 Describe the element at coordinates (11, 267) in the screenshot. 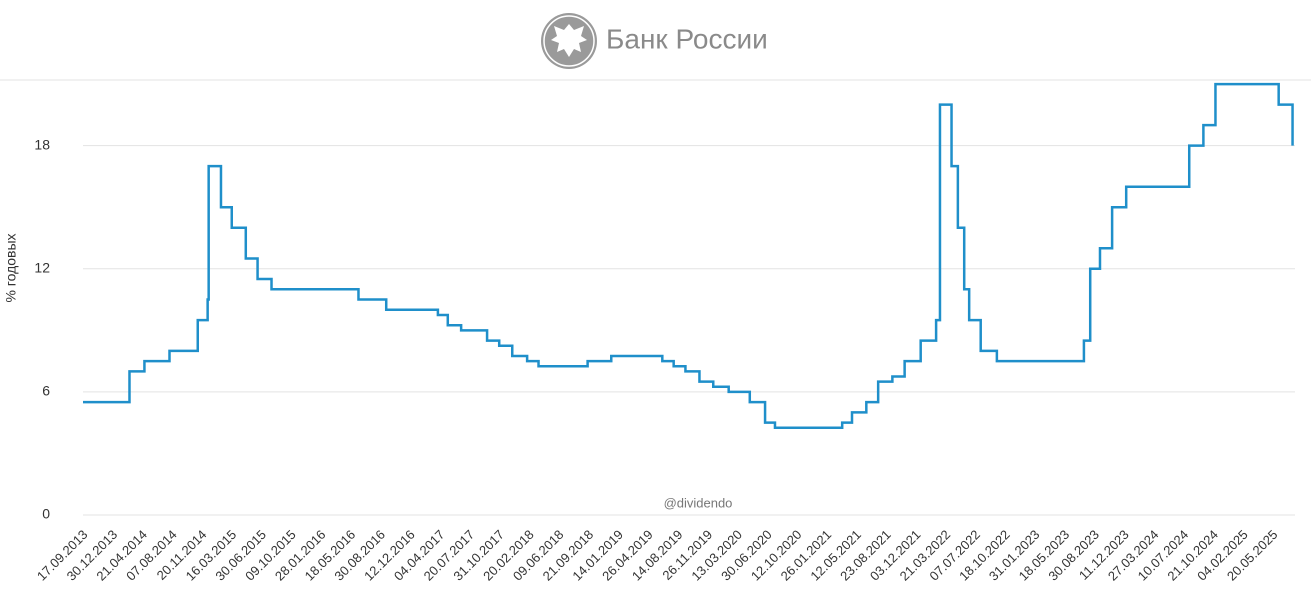

I see `y-axis-label: % годовых` at that location.